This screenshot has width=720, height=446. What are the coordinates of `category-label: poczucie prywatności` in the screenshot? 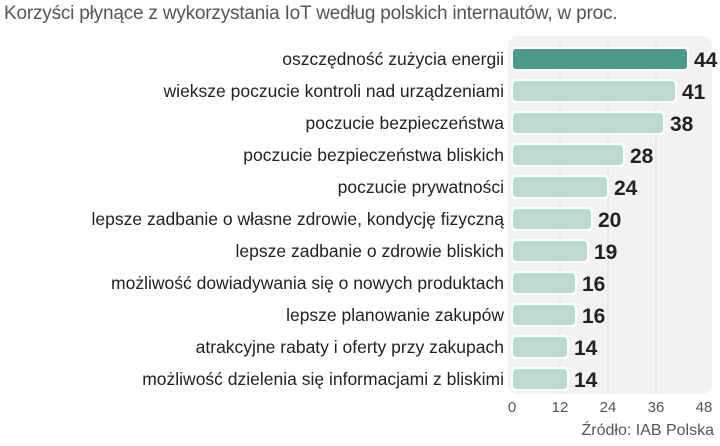 It's located at (421, 187).